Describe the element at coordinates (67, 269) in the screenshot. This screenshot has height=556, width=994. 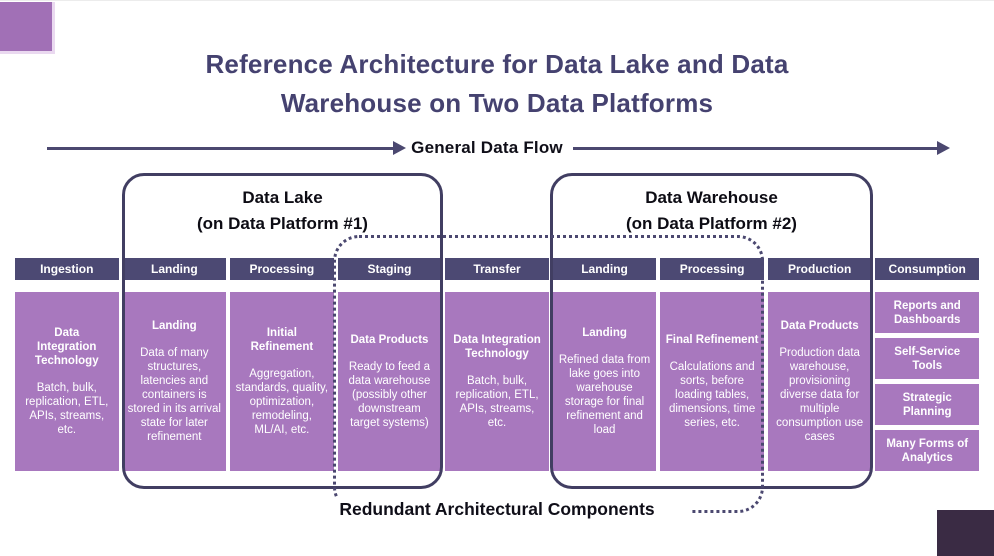
I see `column-header: Ingestion` at that location.